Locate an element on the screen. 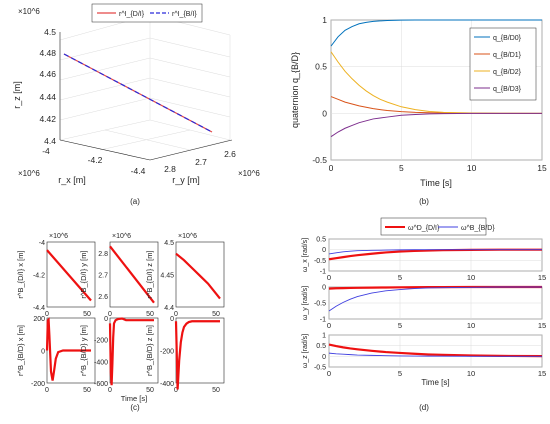 Image resolution: width=550 pixels, height=424 pixels. z-axis-label: r_z [m] is located at coordinates (17, 95).